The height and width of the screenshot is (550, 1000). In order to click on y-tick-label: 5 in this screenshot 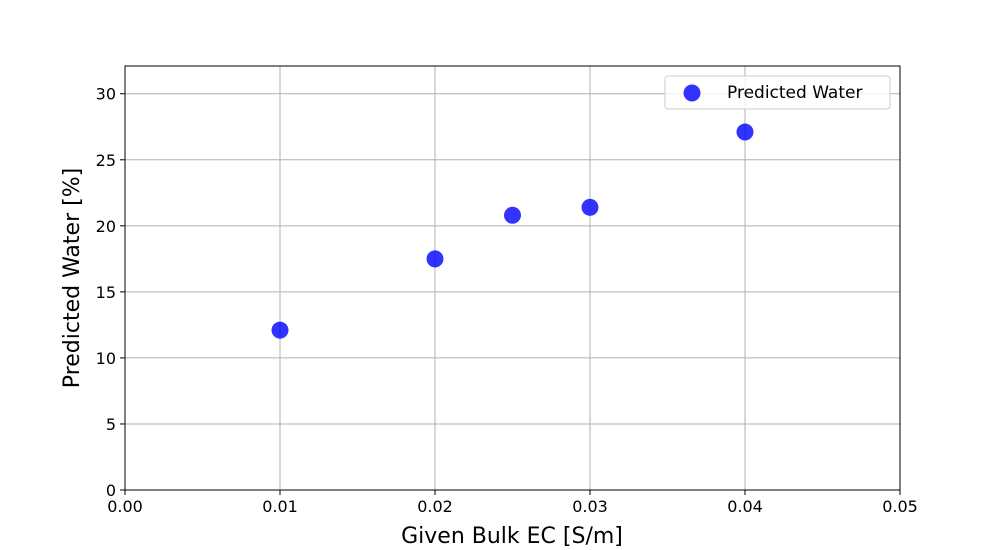, I will do `click(111, 424)`.